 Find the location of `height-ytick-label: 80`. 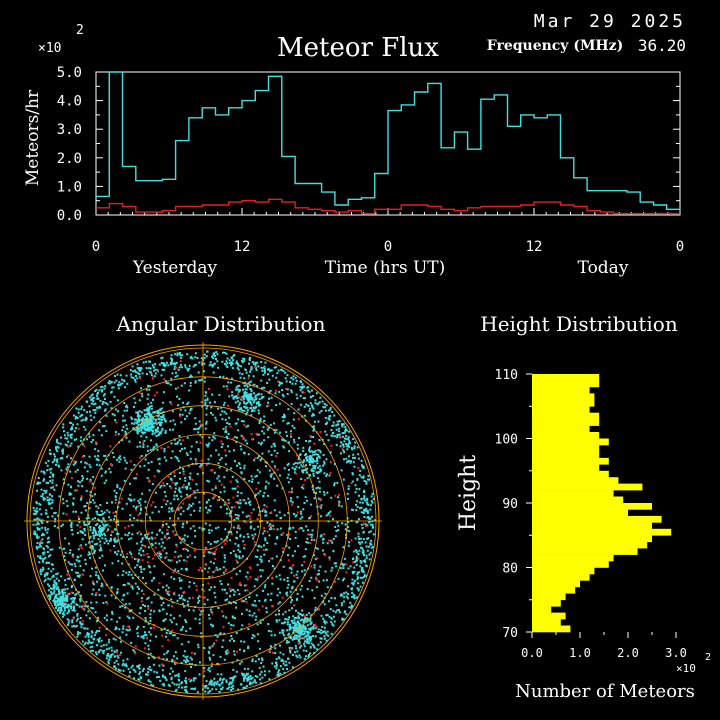

height-ytick-label: 80 is located at coordinates (510, 569).